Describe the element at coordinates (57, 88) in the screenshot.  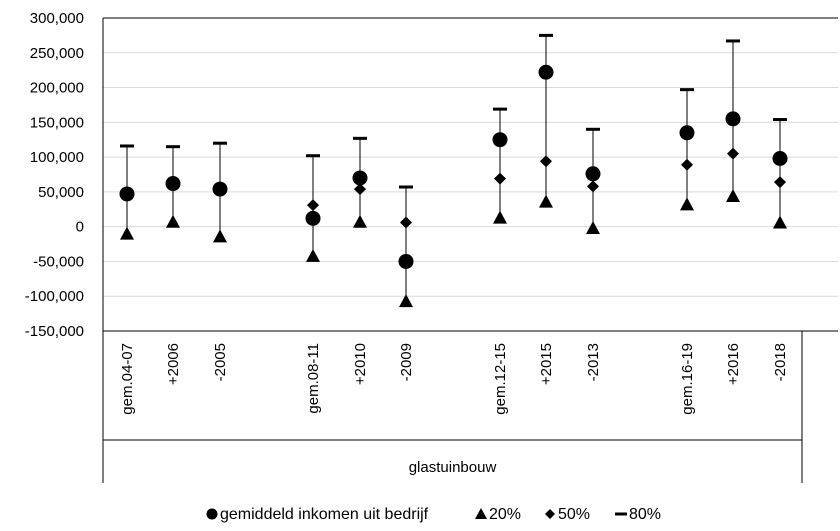
I see `y-tick-label: 200,000` at that location.